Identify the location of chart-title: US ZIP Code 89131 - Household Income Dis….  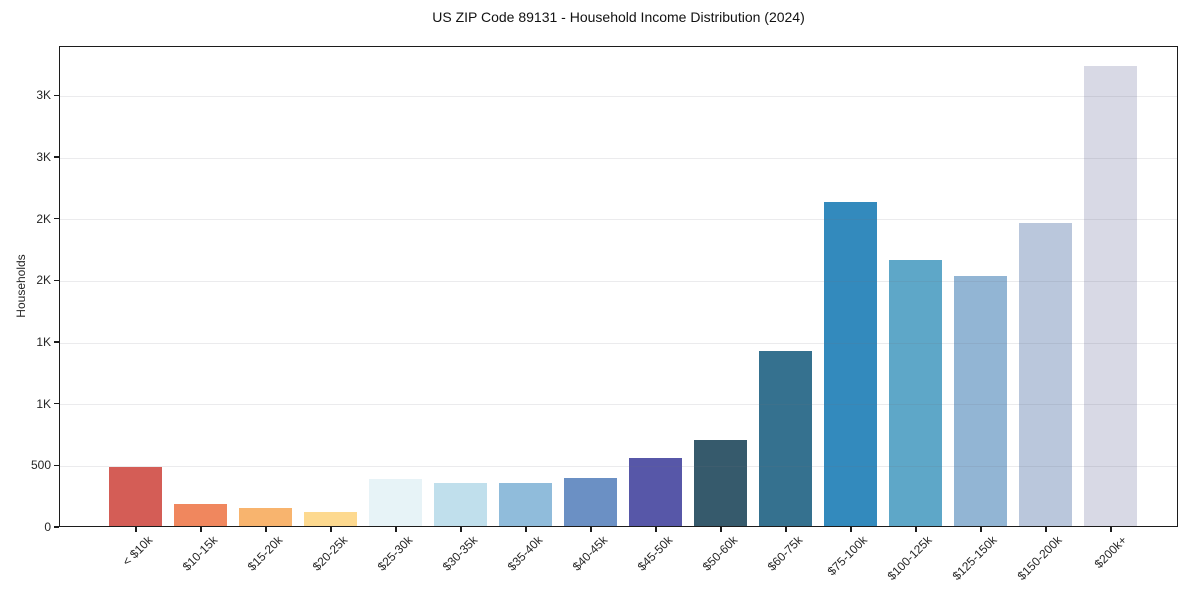
(618, 17).